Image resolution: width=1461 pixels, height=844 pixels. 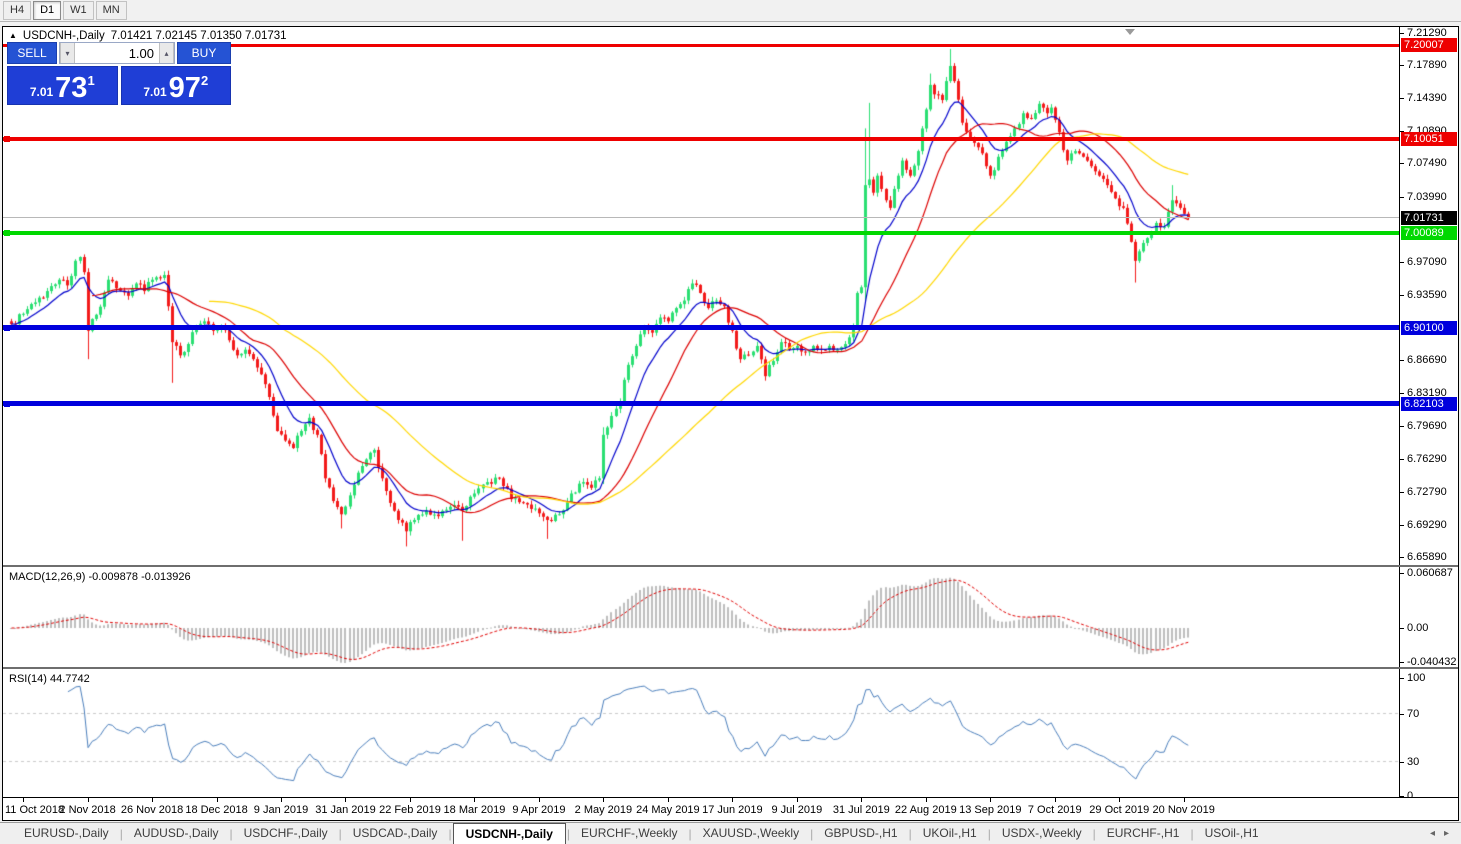 I want to click on chart-tab-USDCAD-Daily: USDCAD-,Daily, so click(x=395, y=833).